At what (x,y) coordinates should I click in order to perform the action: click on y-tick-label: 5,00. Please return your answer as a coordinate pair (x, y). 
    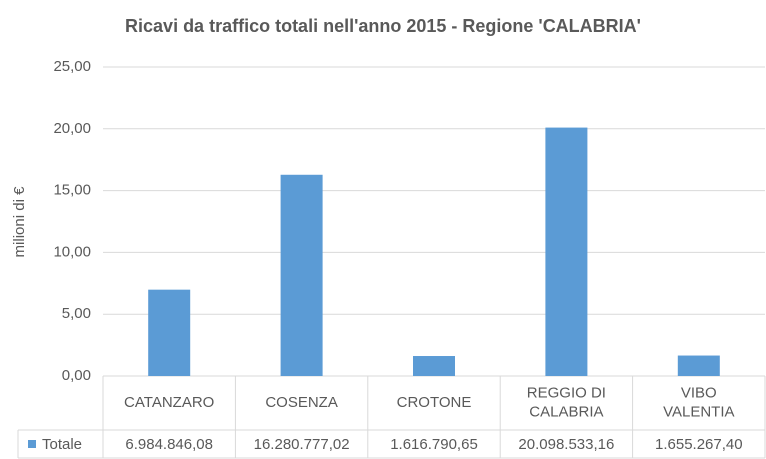
    Looking at the image, I should click on (76, 313).